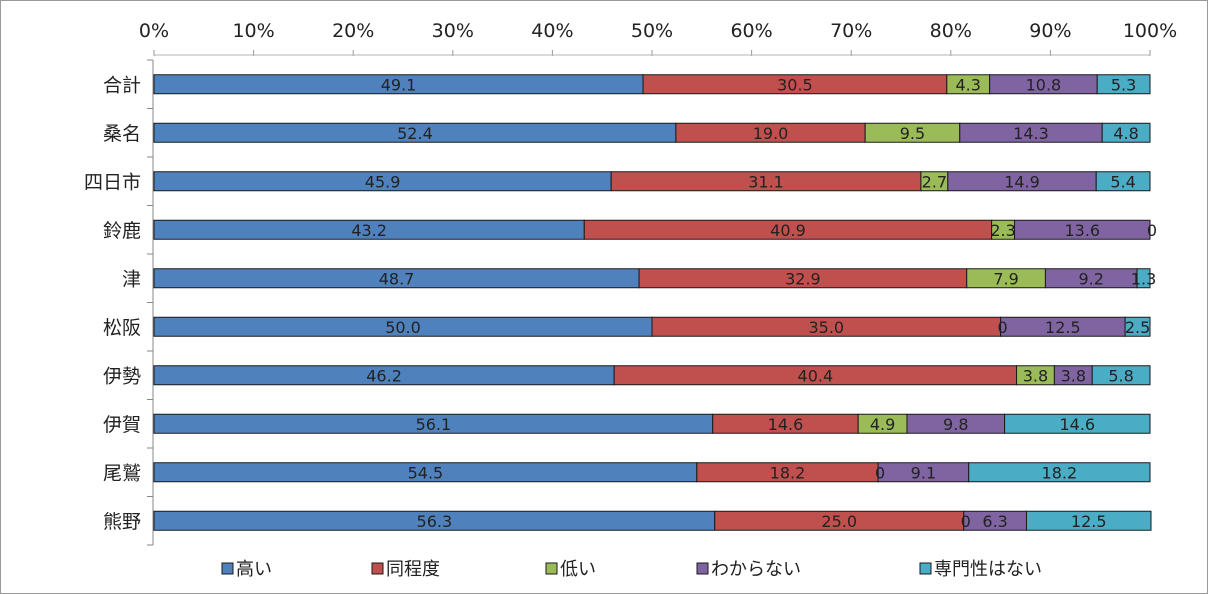 This screenshot has width=1208, height=594. Describe the element at coordinates (253, 31) in the screenshot. I see `x-tick-label: 10%` at that location.